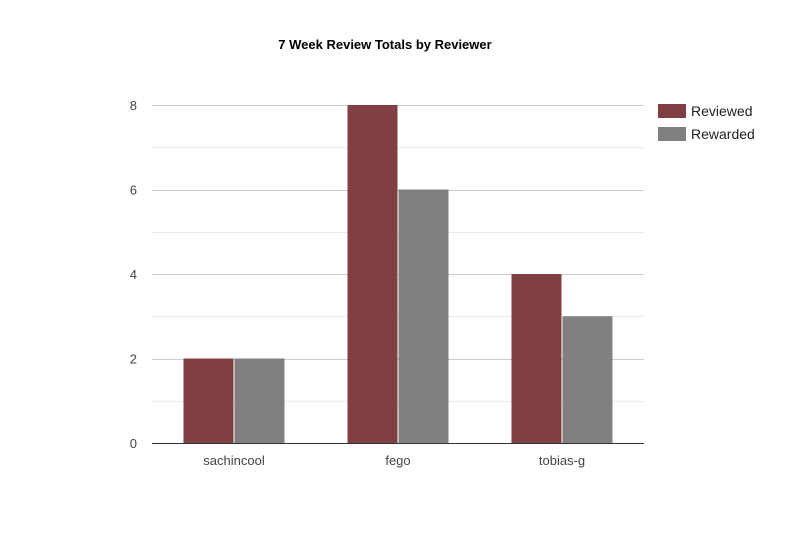 This screenshot has width=795, height=548. Describe the element at coordinates (536, 358) in the screenshot. I see `bar-reviewed-tobias-g` at that location.